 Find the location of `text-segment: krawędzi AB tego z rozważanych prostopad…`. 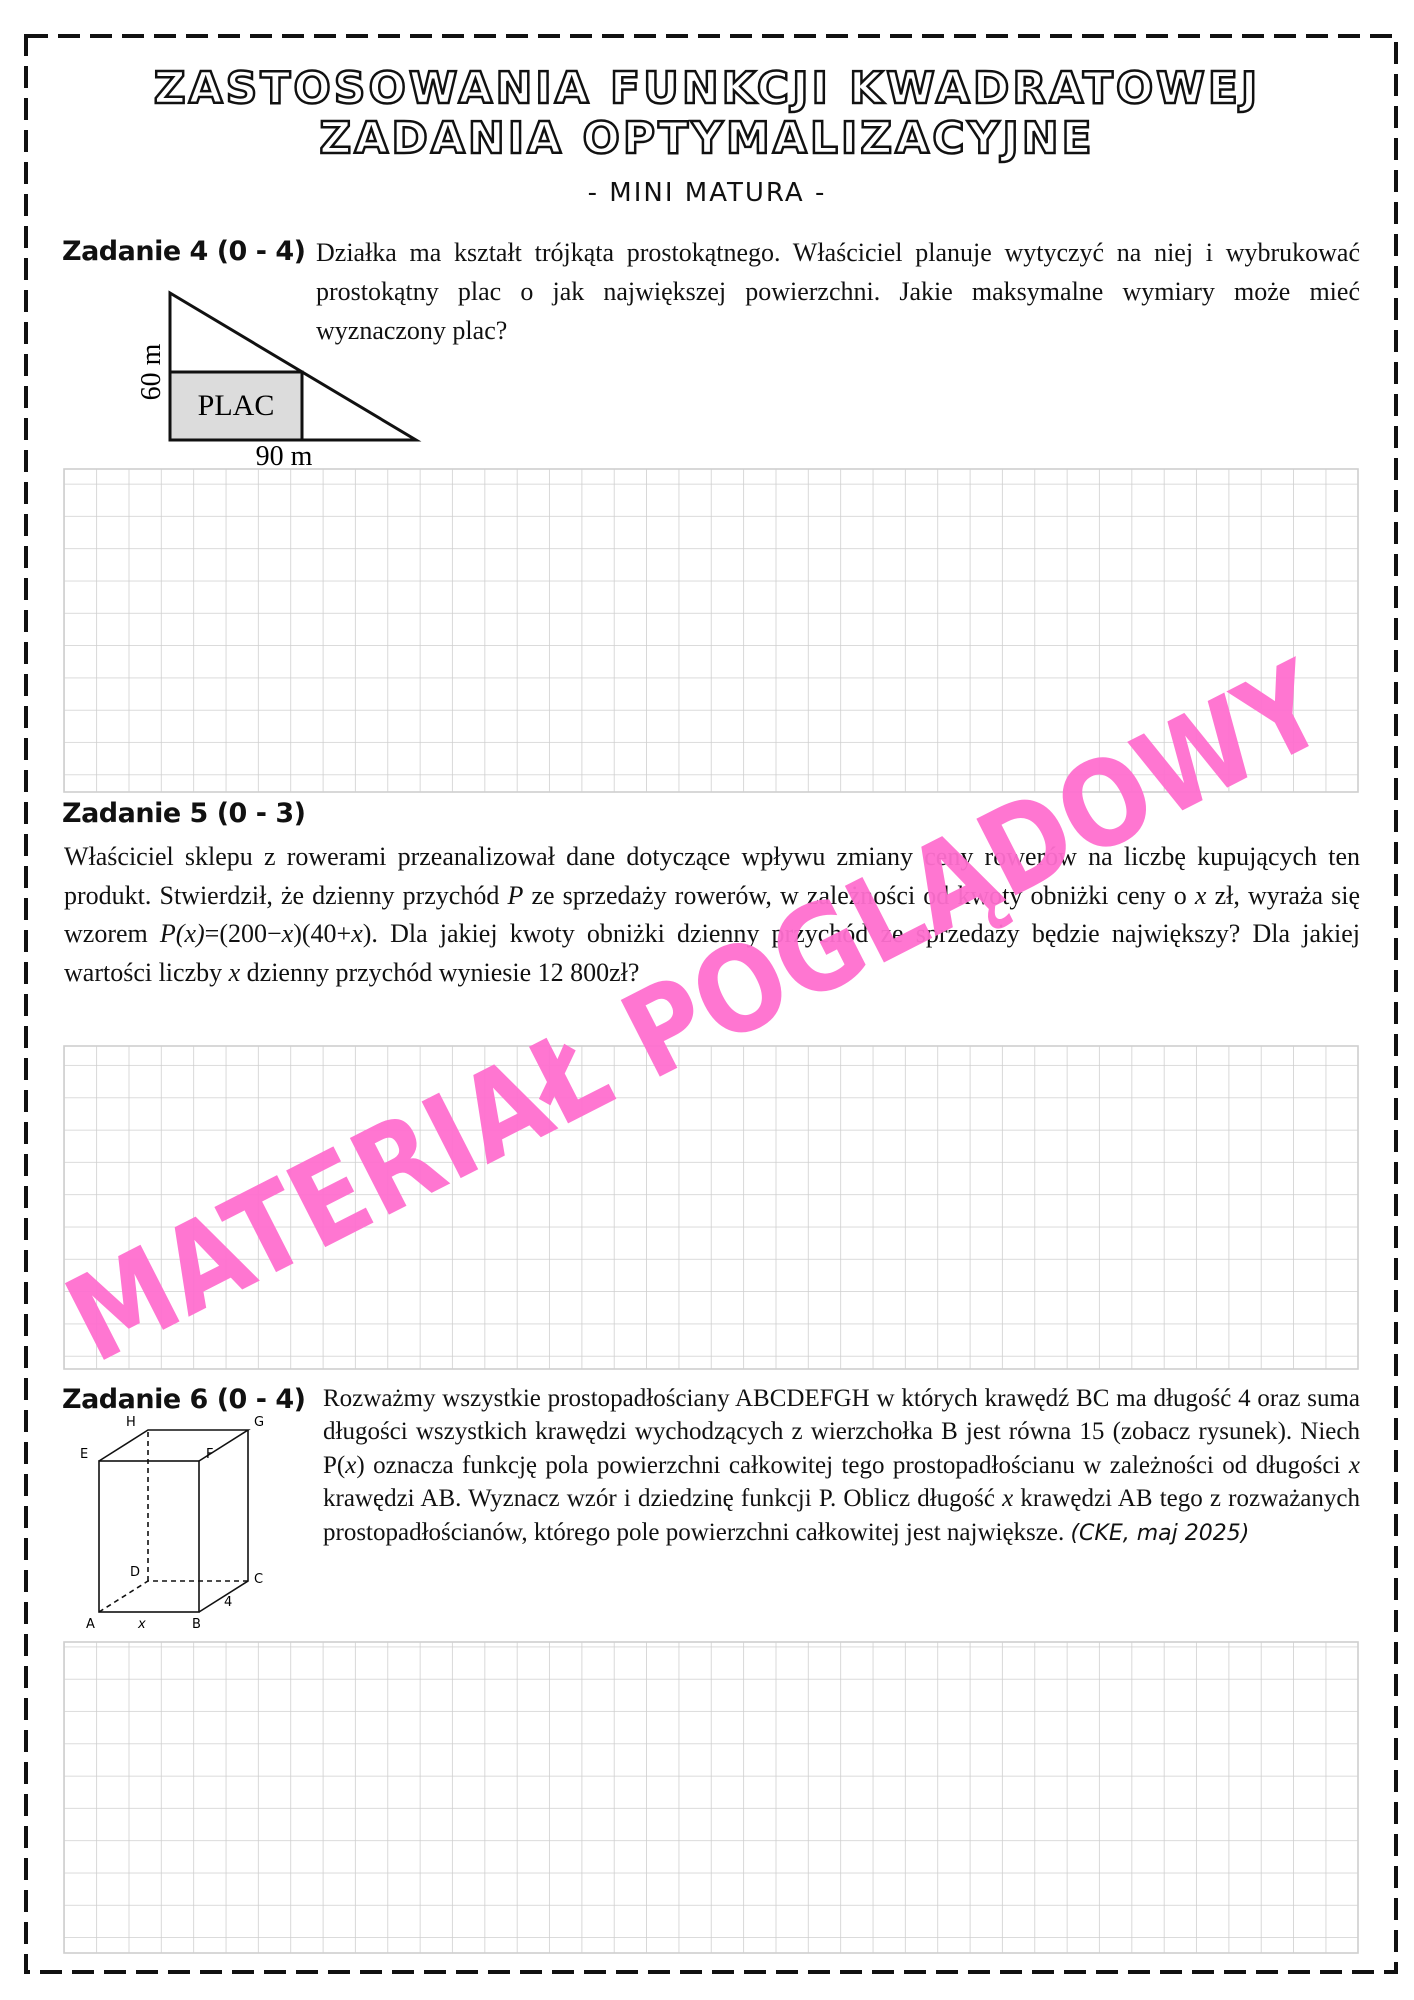

text-segment: krawędzi AB tego z rozważanych prostopad… is located at coordinates (842, 1515).